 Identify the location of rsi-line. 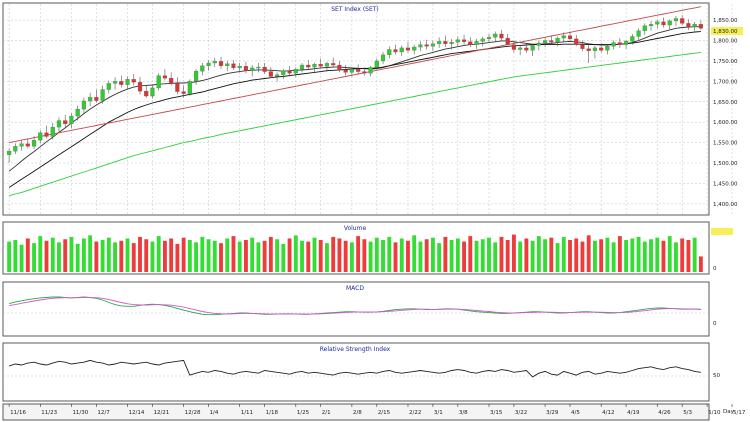
(356, 368).